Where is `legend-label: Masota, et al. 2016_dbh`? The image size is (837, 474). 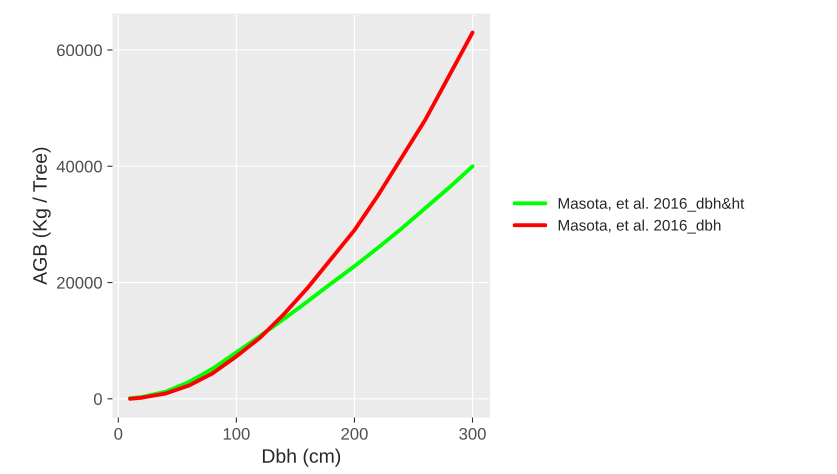
legend-label: Masota, et al. 2016_dbh is located at coordinates (639, 226).